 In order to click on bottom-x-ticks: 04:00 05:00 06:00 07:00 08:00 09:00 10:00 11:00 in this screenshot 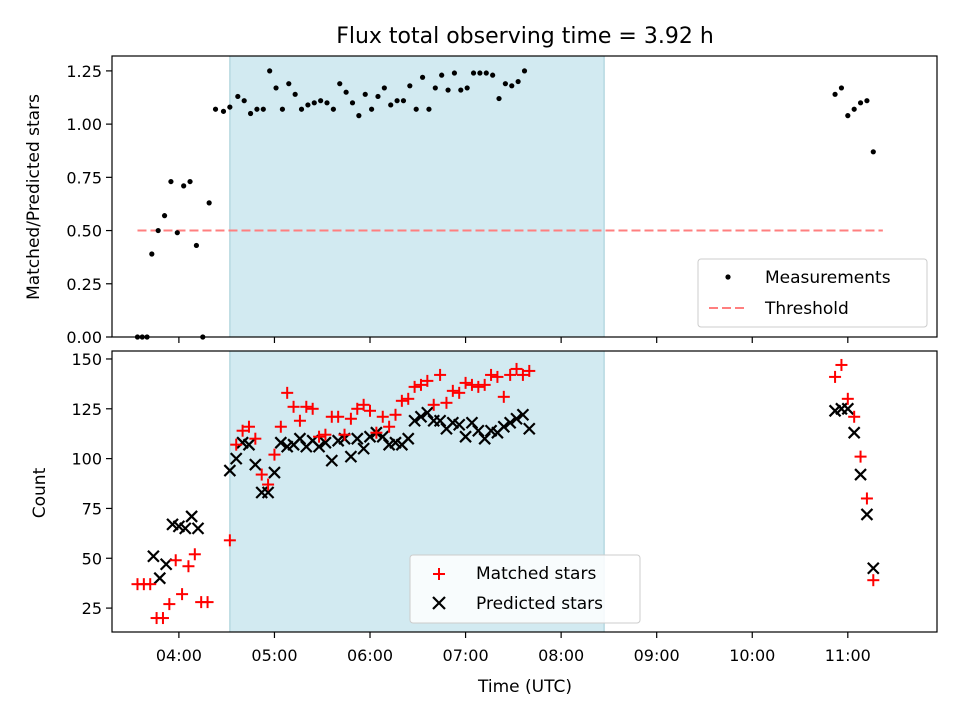, I will do `click(513, 648)`.